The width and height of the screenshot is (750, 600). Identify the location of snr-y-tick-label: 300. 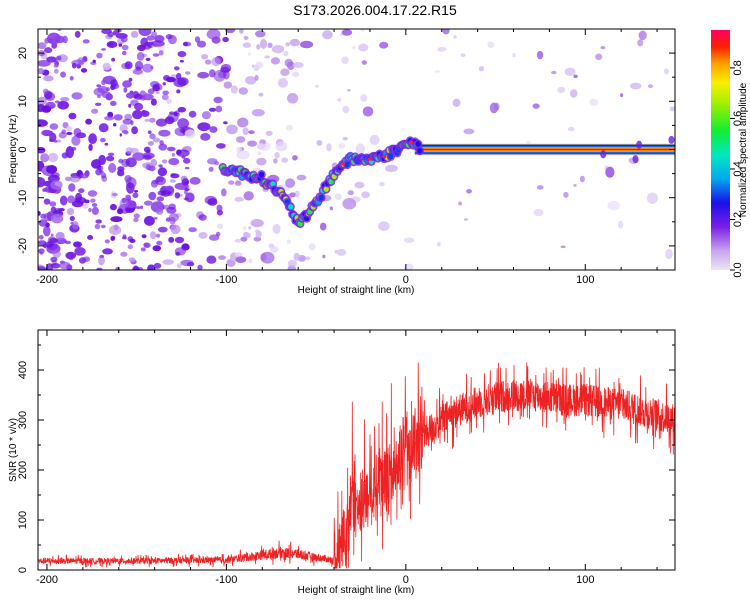
(23, 420).